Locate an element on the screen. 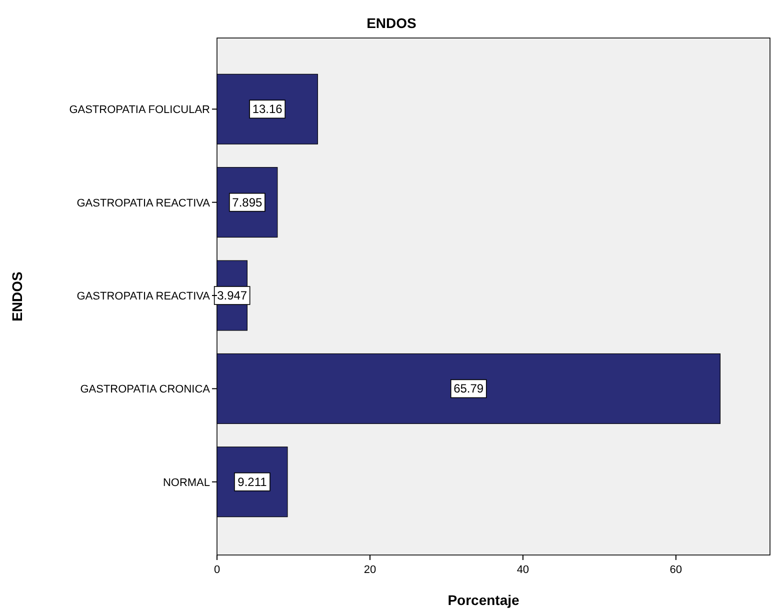 The width and height of the screenshot is (773, 614). x-tick-label: 0 is located at coordinates (217, 570).